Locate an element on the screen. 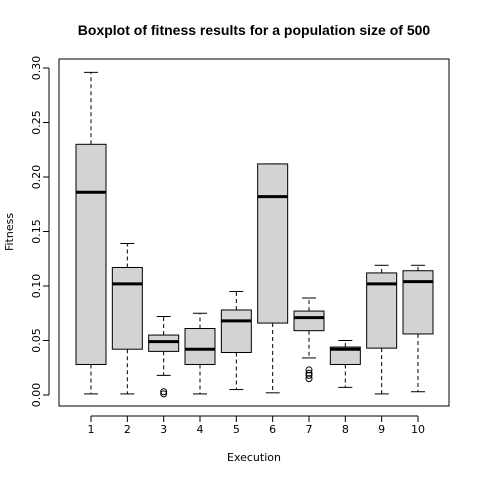 The width and height of the screenshot is (480, 480). y-axis-label: Fitness is located at coordinates (9, 232).